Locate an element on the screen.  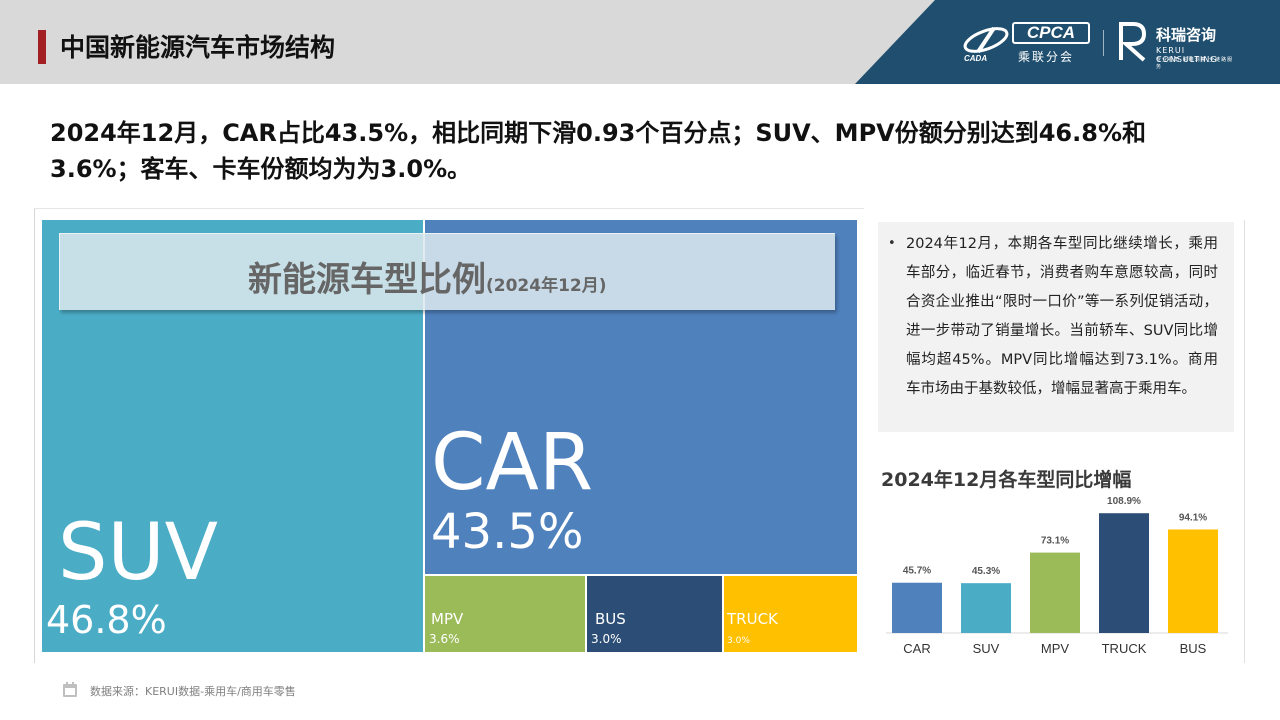
bar-truck is located at coordinates (1124, 573).